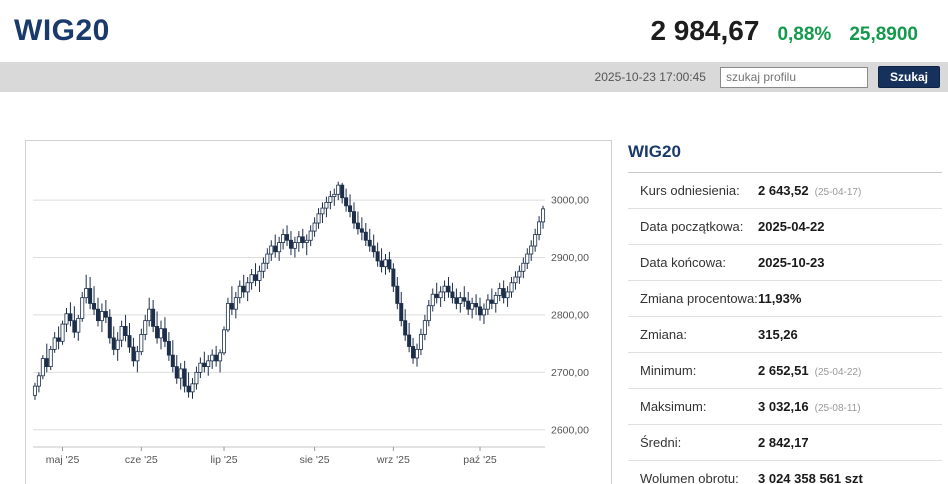 This screenshot has width=948, height=484. I want to click on svg-text: 2700,00, so click(570, 373).